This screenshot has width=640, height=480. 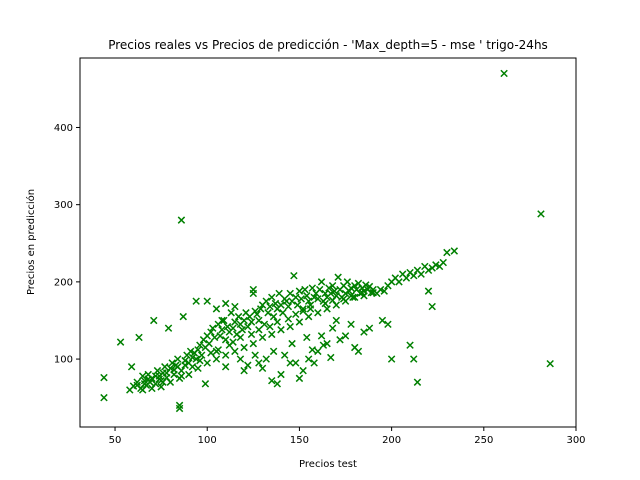 I want to click on x-tick-label: 150, so click(x=299, y=440).